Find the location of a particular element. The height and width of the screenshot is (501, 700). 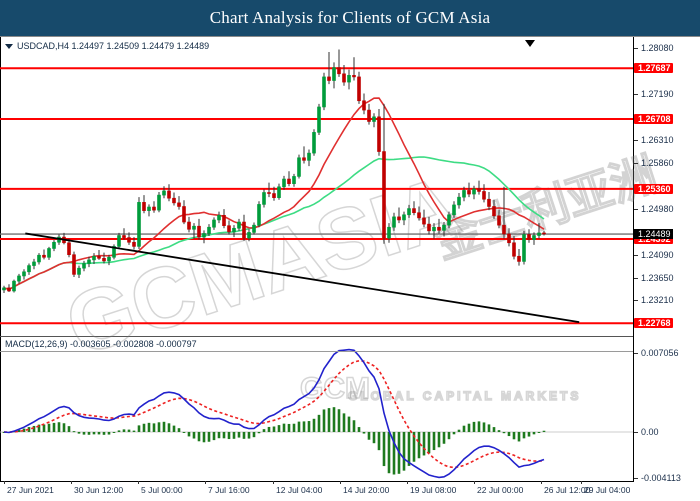

title-bar: Chart Analysis for Clients of GCM Asia is located at coordinates (350, 18).